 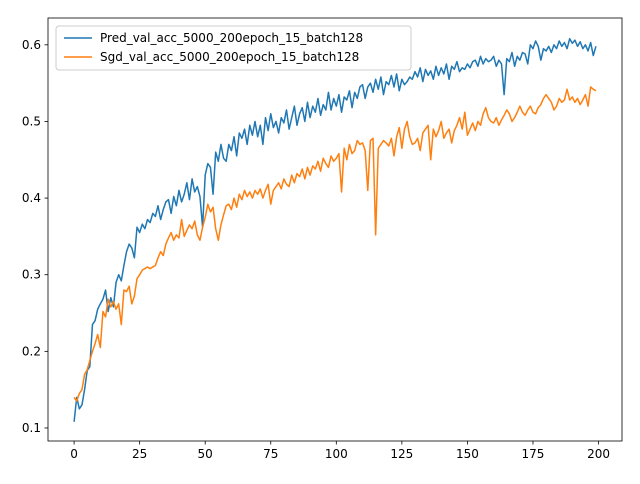 What do you see at coordinates (31, 275) in the screenshot?
I see `y-tick-label: 0.3` at bounding box center [31, 275].